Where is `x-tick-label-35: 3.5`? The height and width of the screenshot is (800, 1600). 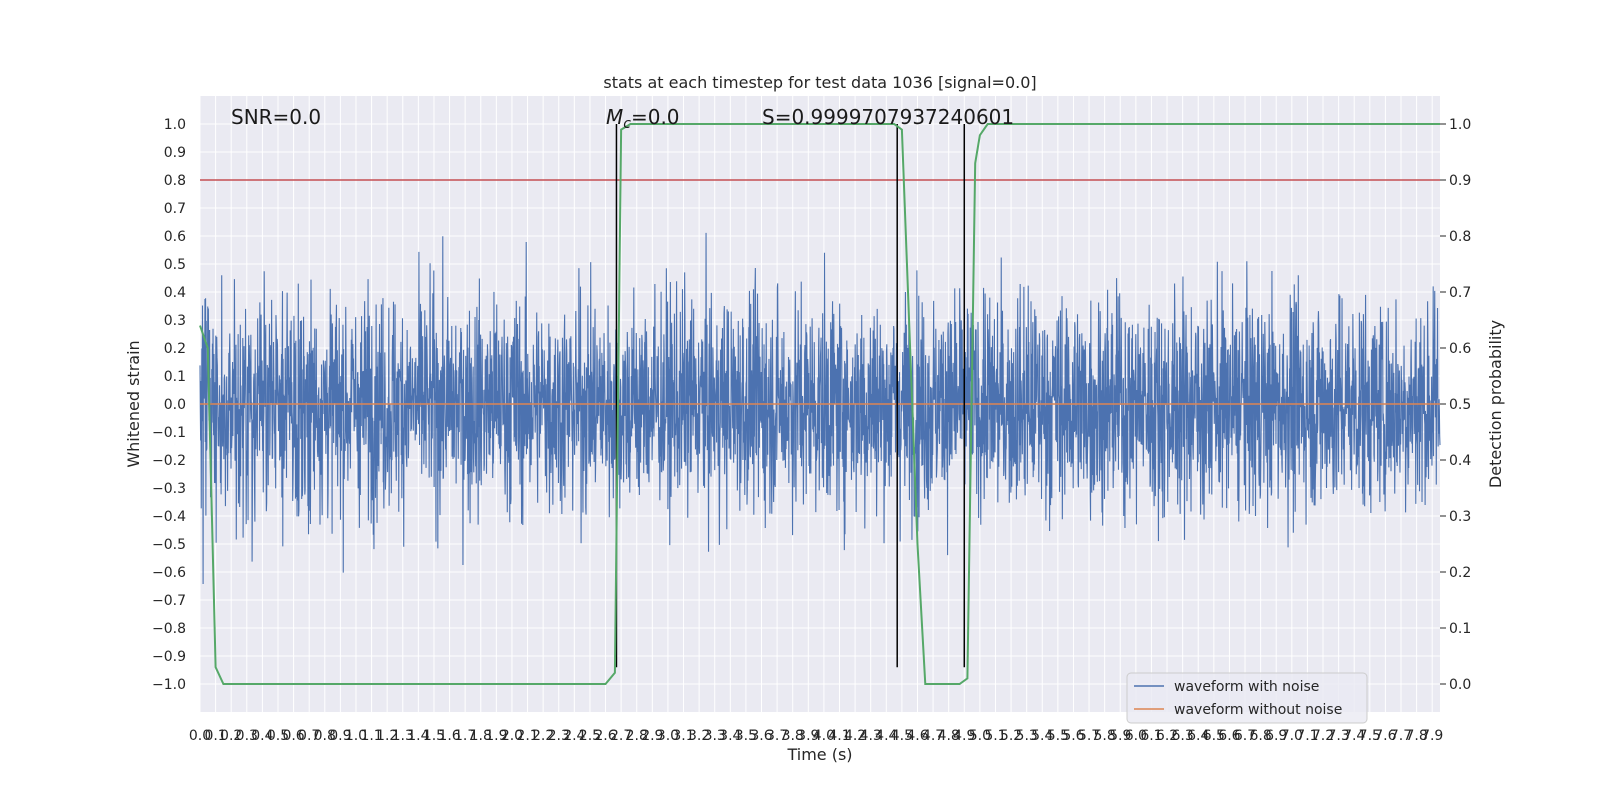 x-tick-label-35: 3.5 is located at coordinates (746, 736).